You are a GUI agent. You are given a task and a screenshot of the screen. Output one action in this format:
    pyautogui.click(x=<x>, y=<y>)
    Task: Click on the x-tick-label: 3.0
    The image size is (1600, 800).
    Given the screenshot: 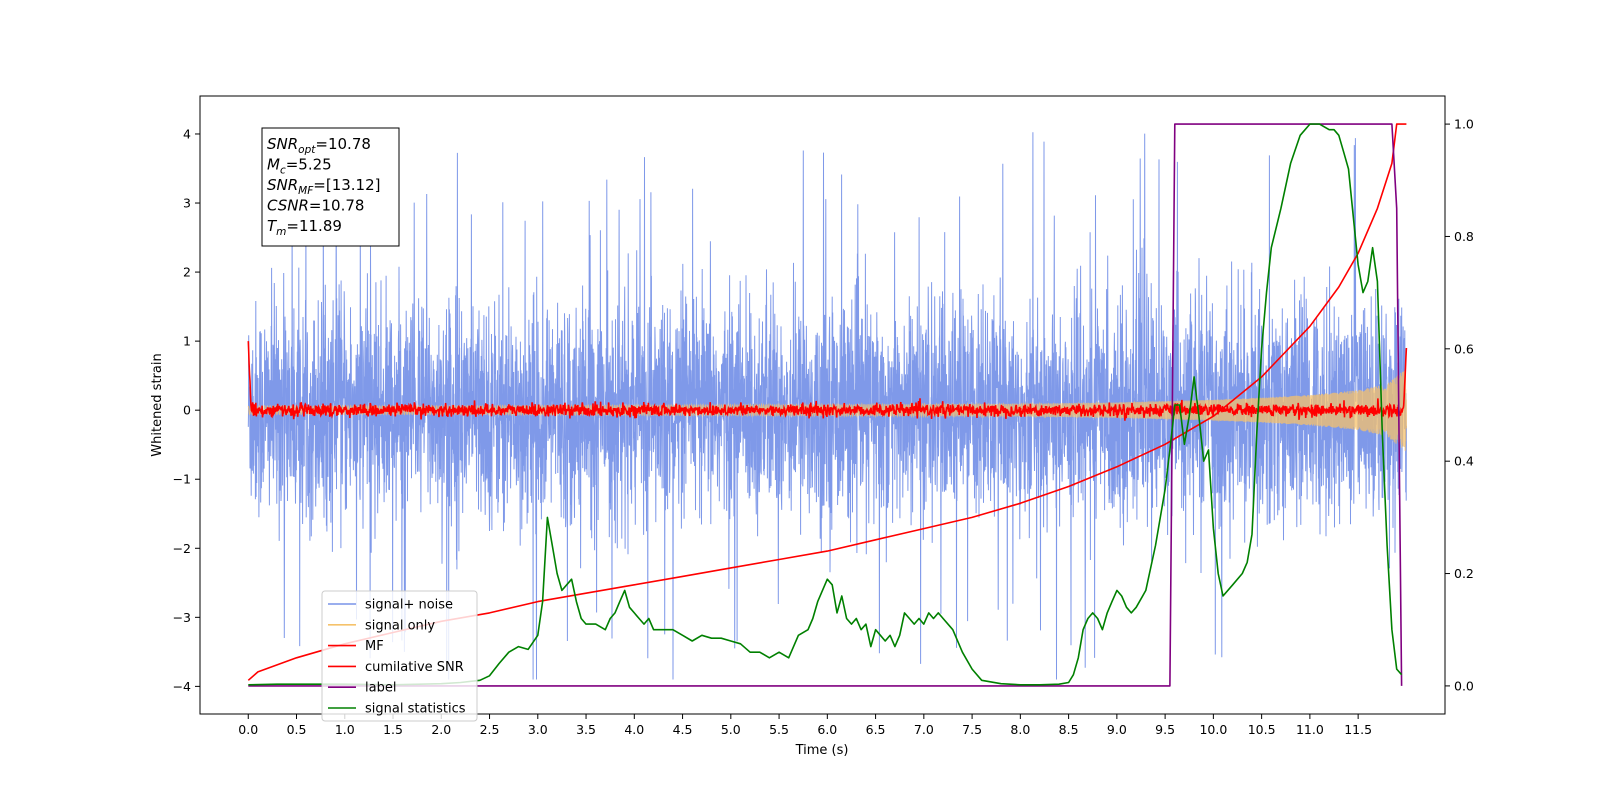 What is the action you would take?
    pyautogui.click(x=538, y=729)
    